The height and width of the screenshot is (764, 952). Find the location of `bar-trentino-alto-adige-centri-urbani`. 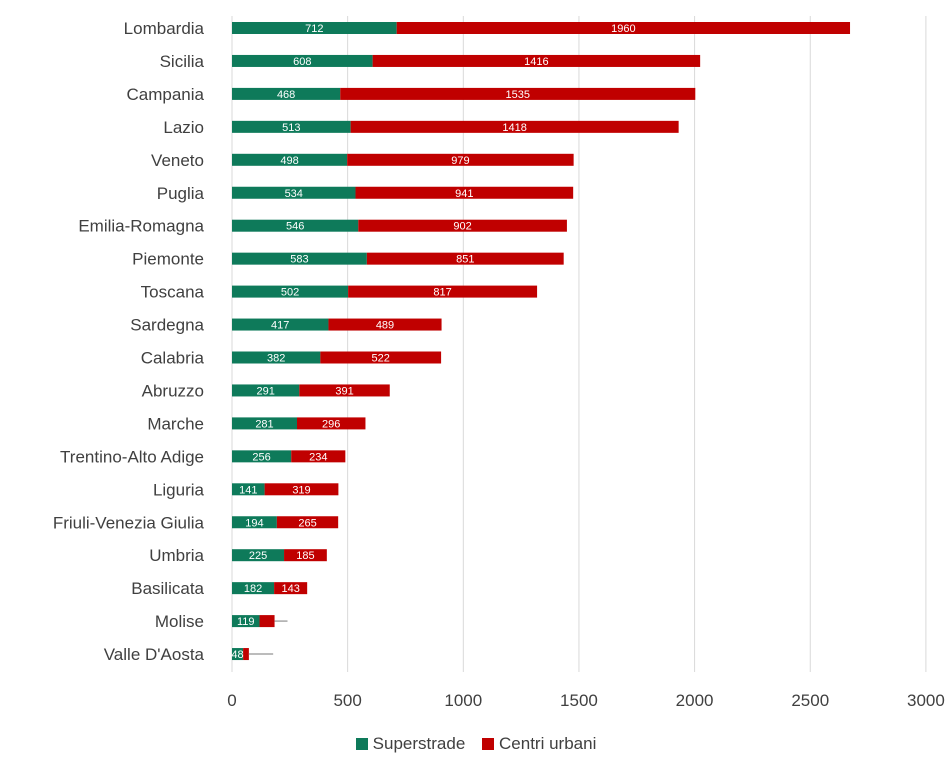

bar-trentino-alto-adige-centri-urbani is located at coordinates (318, 456).